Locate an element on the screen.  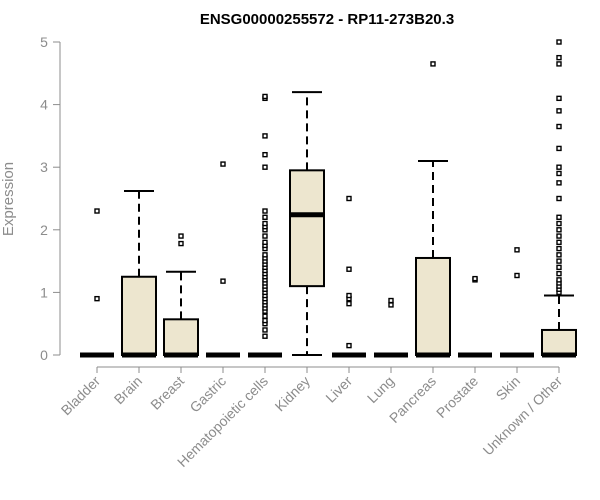
x-tick-label: Brain is located at coordinates (128, 390).